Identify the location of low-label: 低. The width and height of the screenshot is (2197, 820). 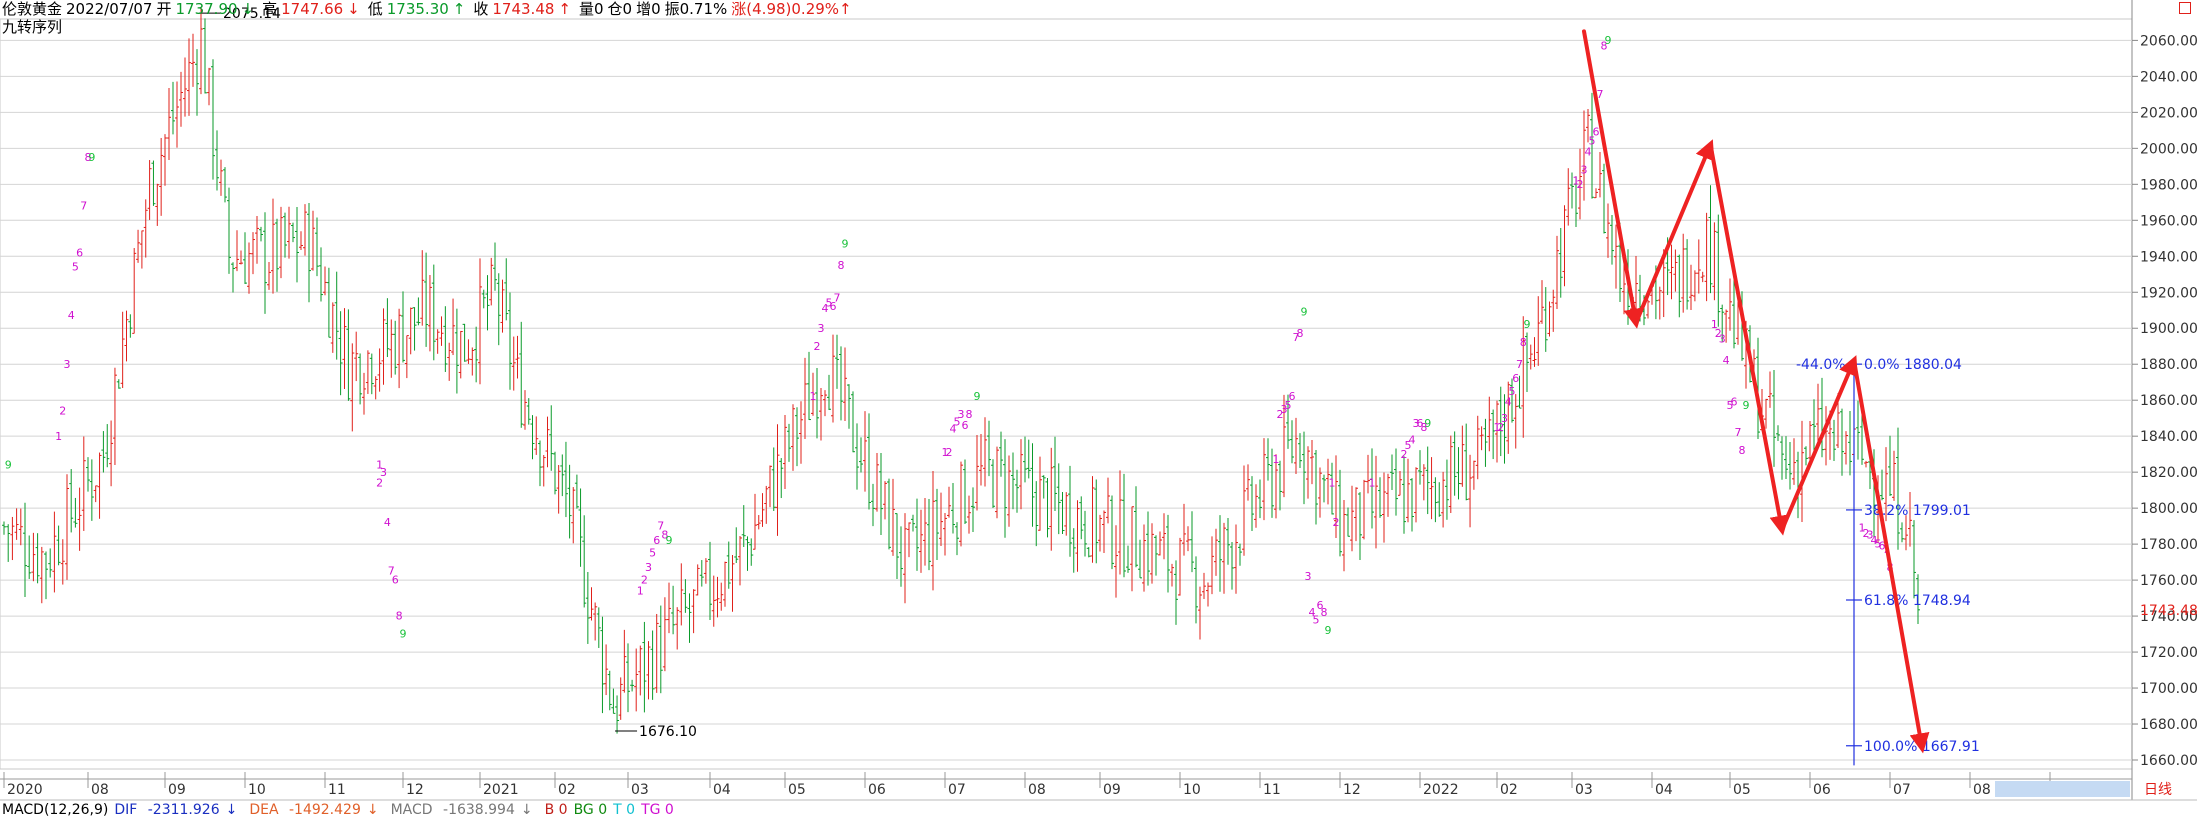
(375, 9).